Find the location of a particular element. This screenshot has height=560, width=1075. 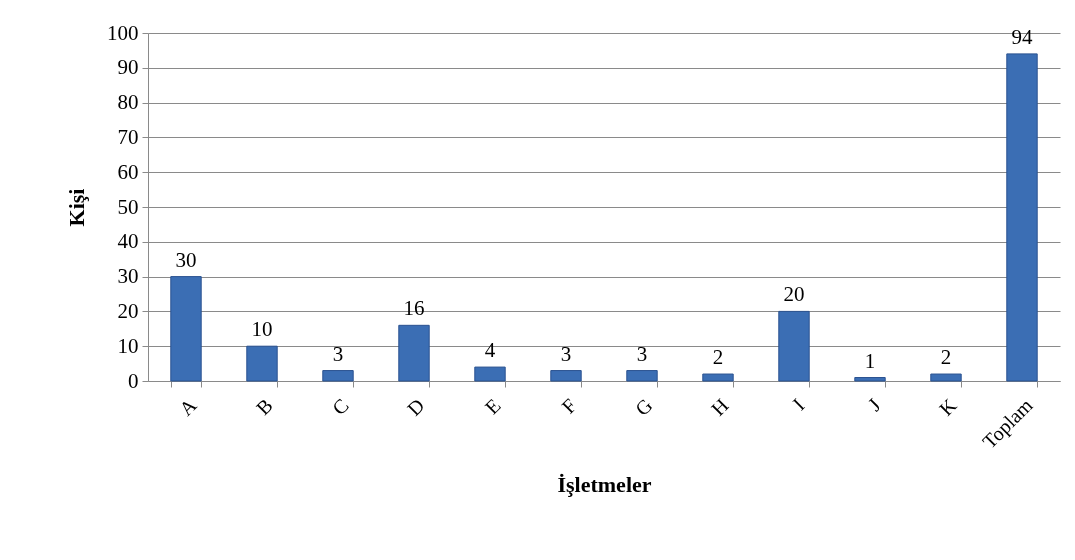

data-label: 1 is located at coordinates (870, 360).